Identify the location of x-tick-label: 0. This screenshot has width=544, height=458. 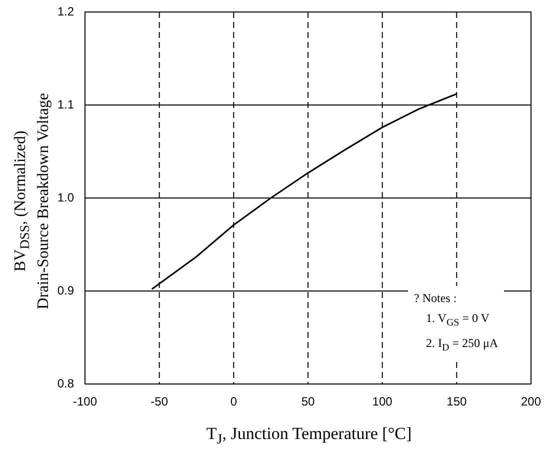
(234, 401).